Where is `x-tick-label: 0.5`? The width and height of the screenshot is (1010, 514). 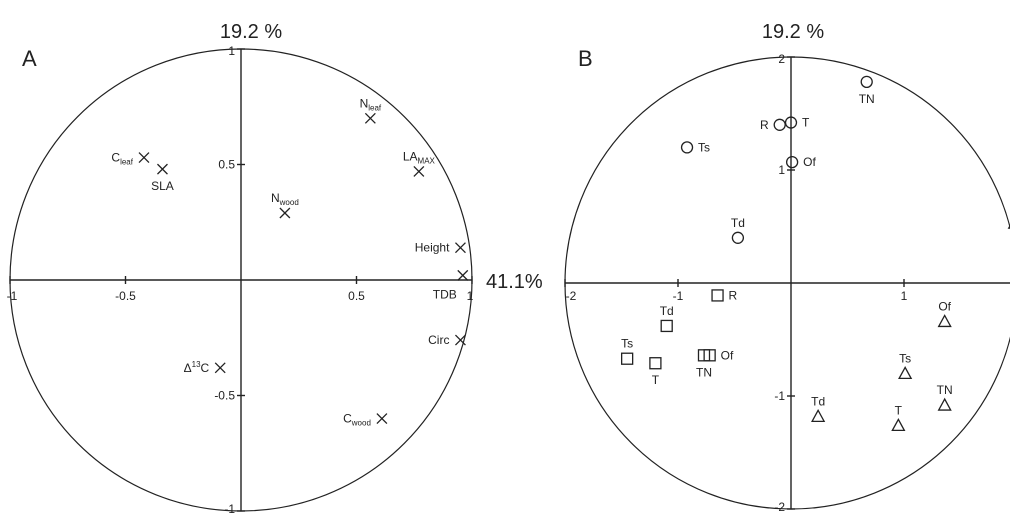
x-tick-label: 0.5 is located at coordinates (356, 296).